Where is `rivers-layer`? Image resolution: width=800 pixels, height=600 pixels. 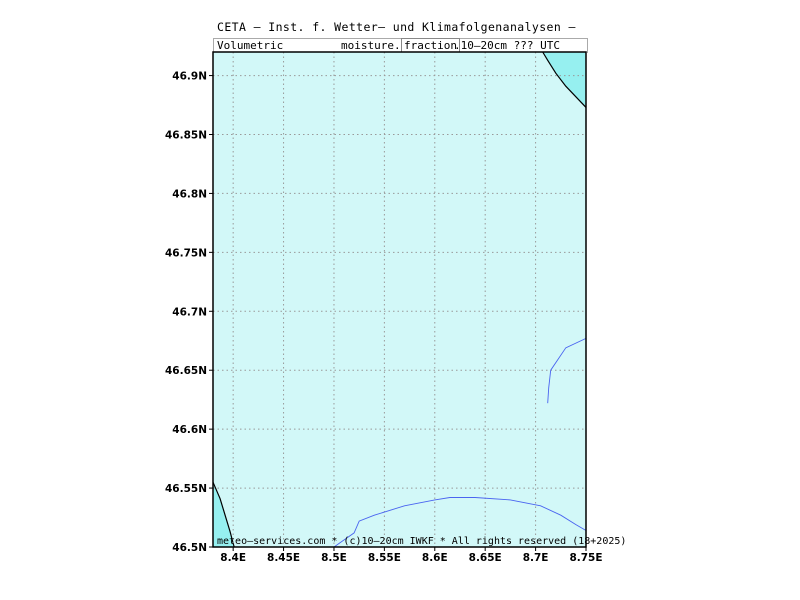
rivers-layer is located at coordinates (460, 442).